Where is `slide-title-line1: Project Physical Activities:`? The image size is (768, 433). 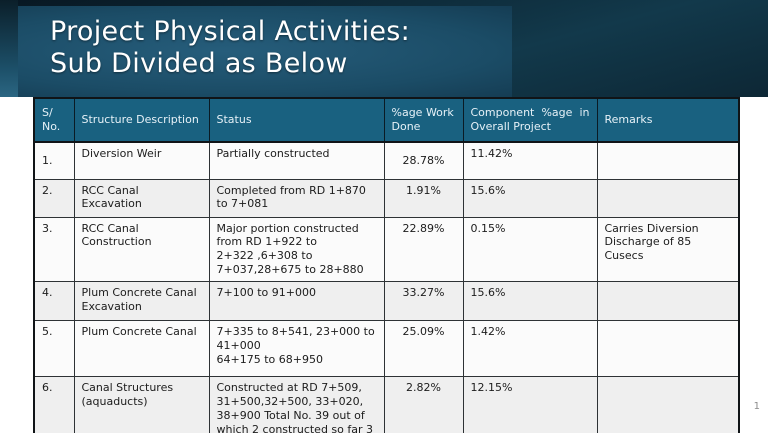
slide-title-line1: Project Physical Activities: is located at coordinates (230, 31).